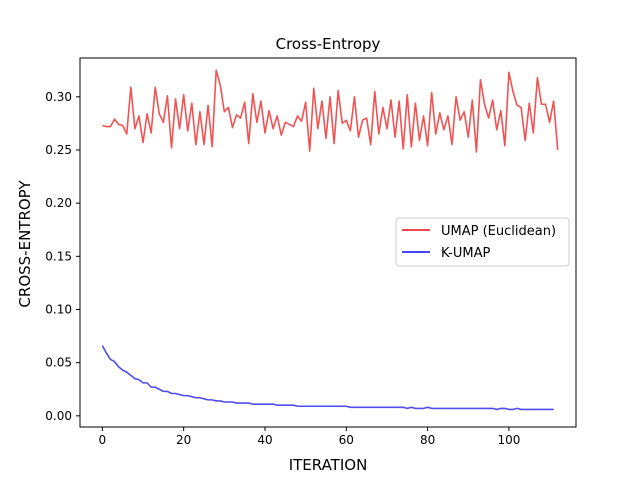 The width and height of the screenshot is (640, 484). What do you see at coordinates (58, 150) in the screenshot?
I see `y-tick-label: 0.25` at bounding box center [58, 150].